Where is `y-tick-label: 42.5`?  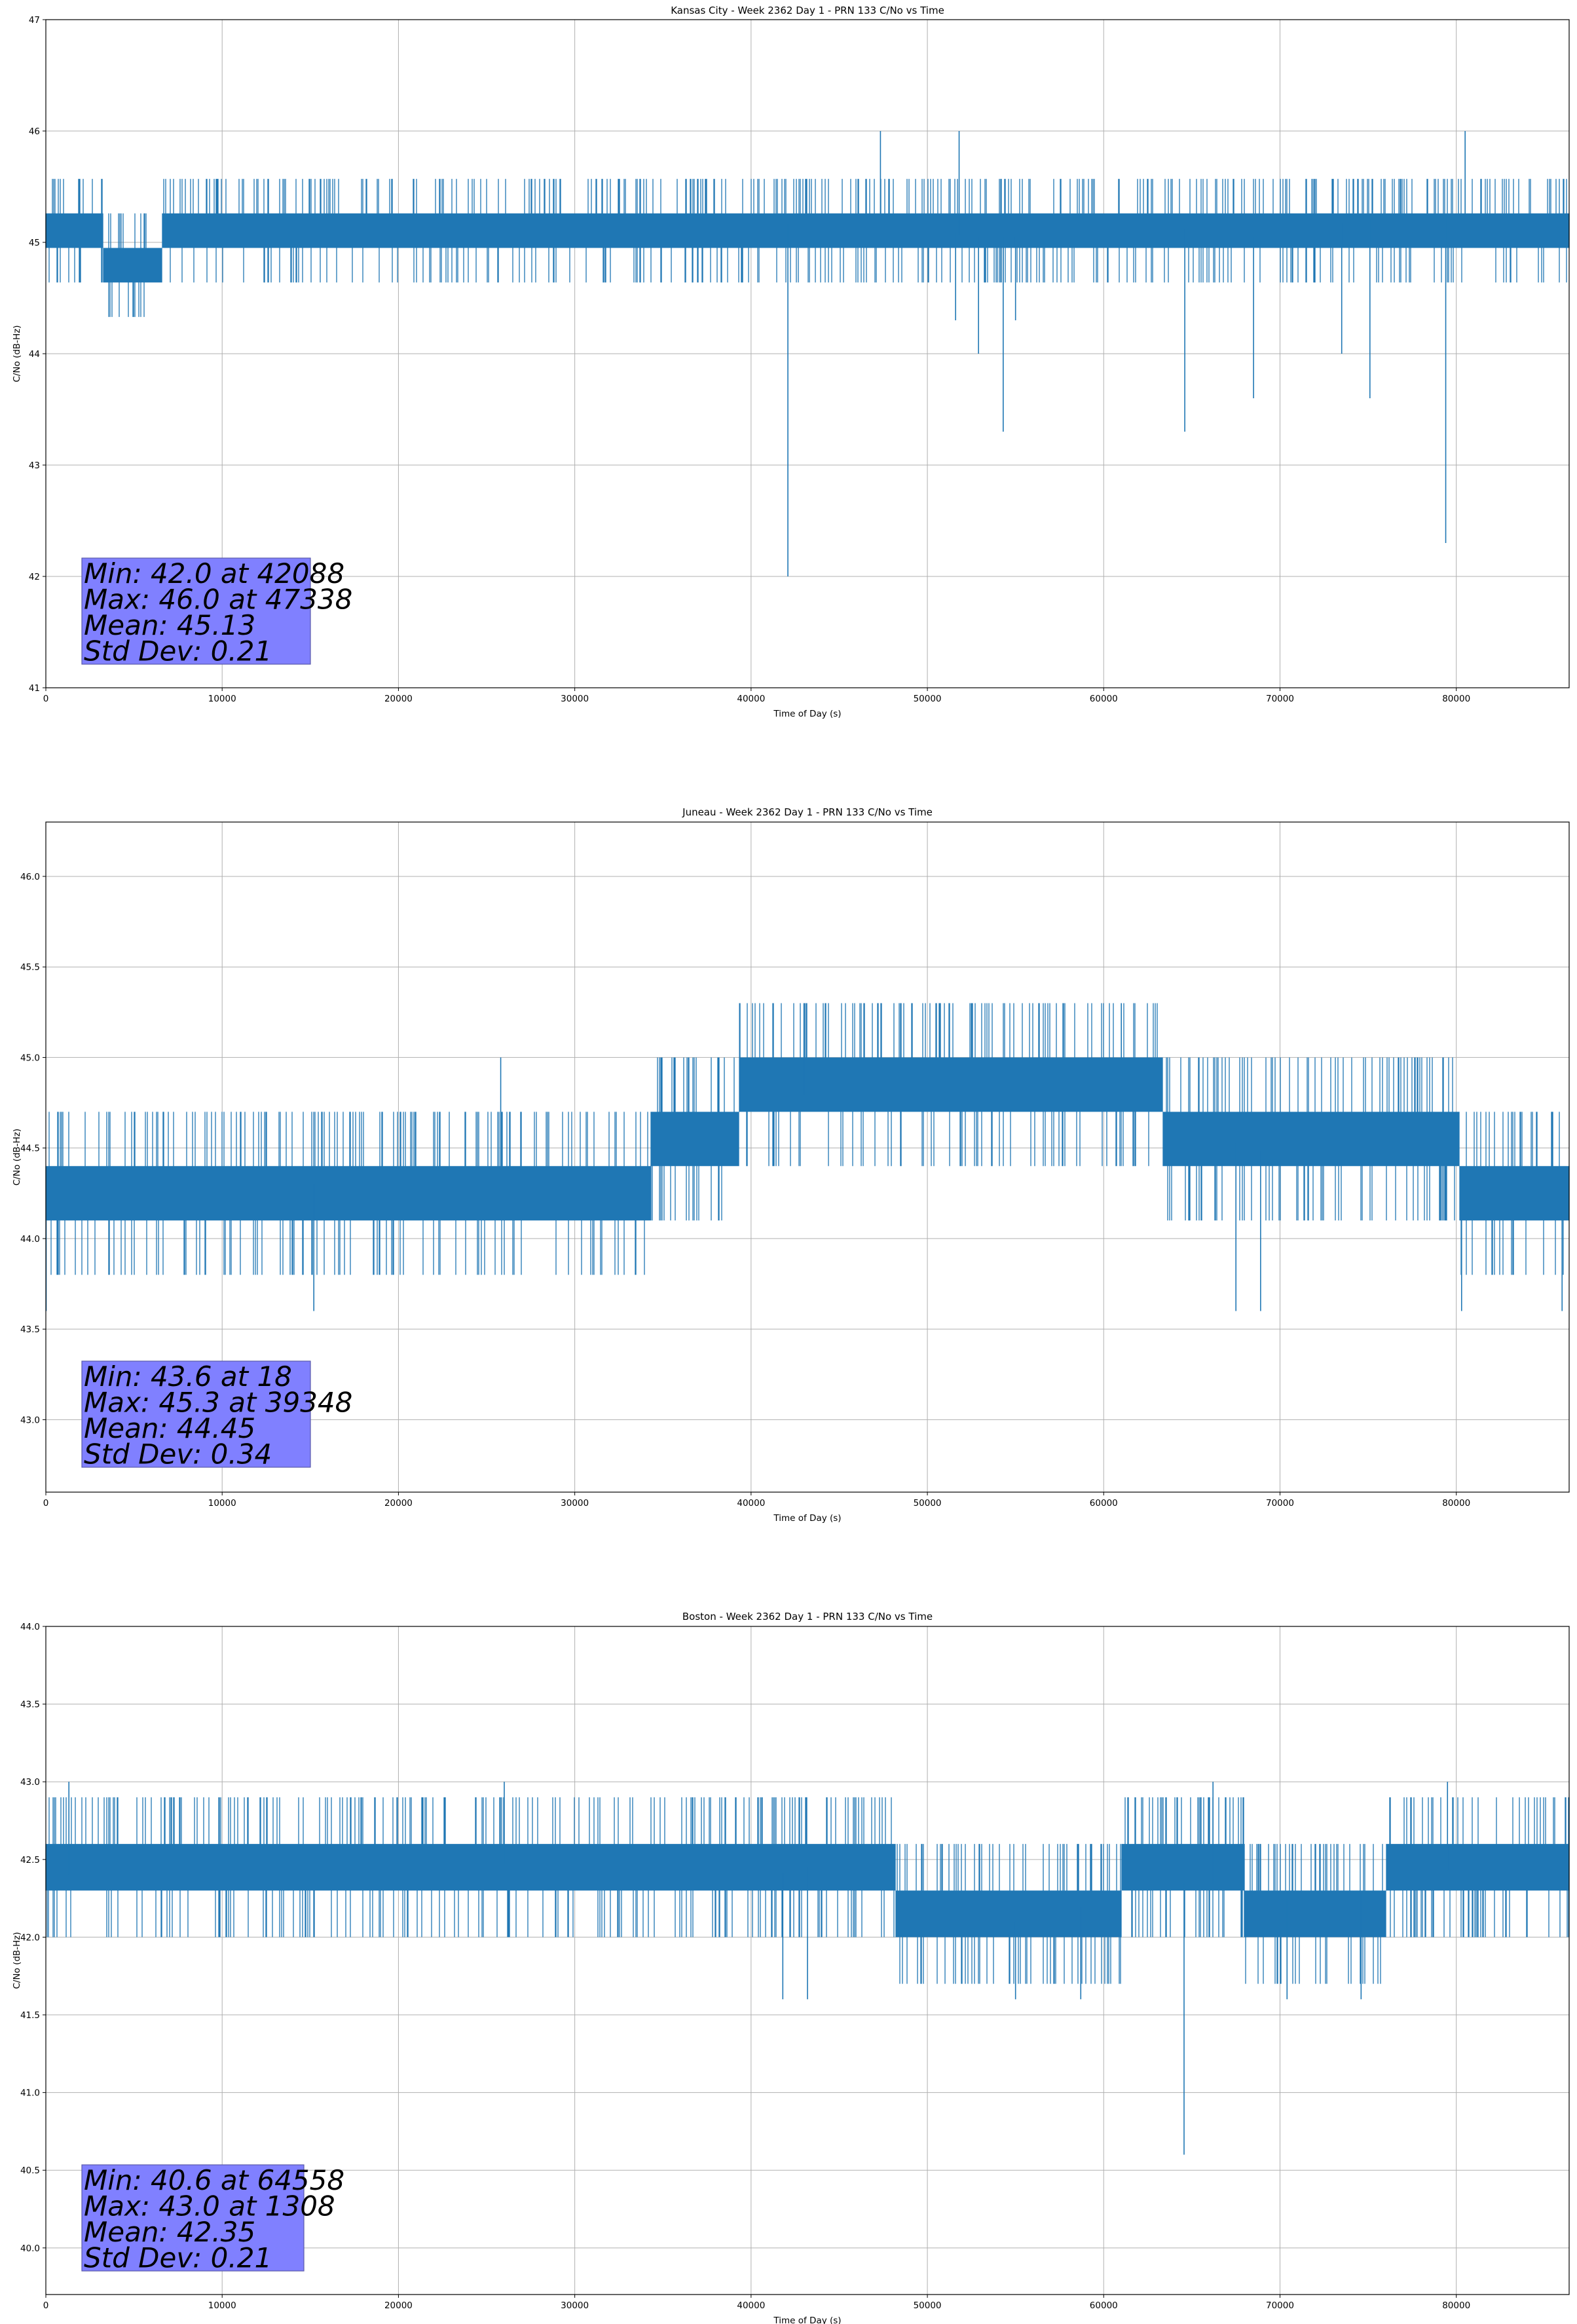 y-tick-label: 42.5 is located at coordinates (30, 1860).